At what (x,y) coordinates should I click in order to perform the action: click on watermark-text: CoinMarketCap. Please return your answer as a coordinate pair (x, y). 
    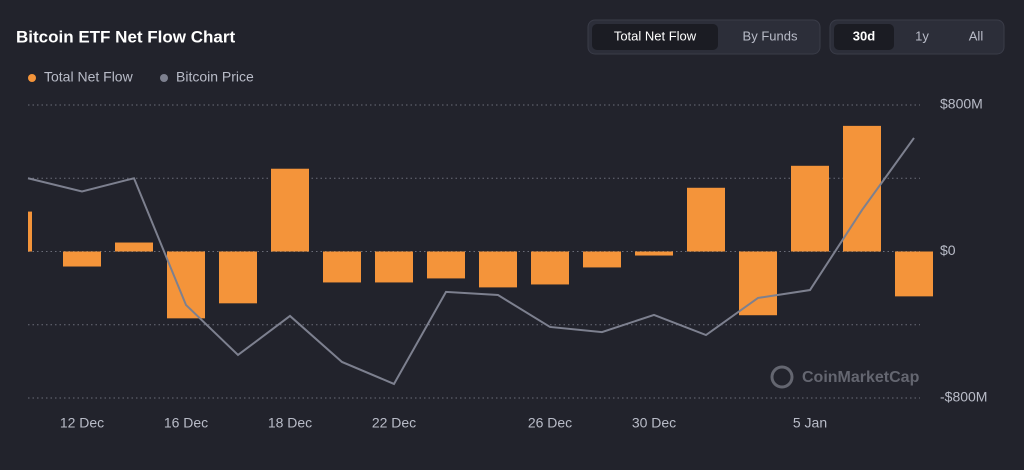
    Looking at the image, I should click on (861, 377).